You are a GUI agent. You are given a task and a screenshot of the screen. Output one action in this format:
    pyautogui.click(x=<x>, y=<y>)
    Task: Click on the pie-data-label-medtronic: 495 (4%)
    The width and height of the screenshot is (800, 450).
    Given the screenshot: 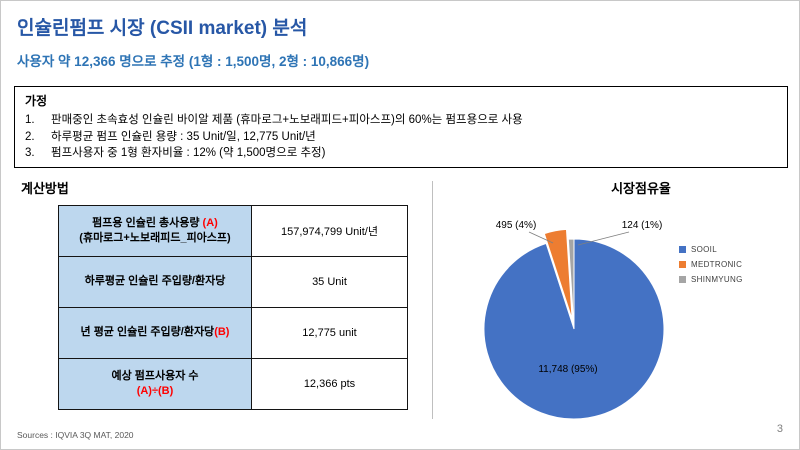 What is the action you would take?
    pyautogui.click(x=516, y=225)
    